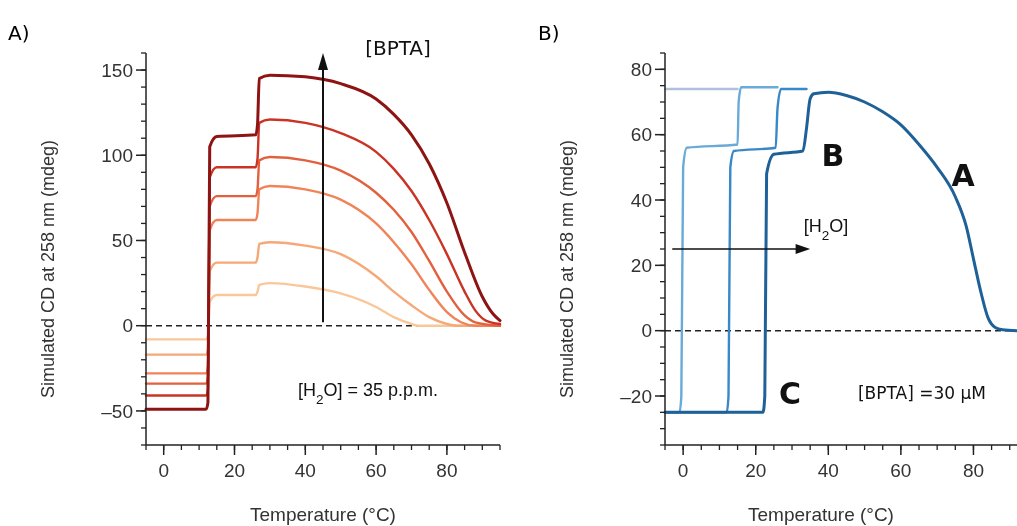  Describe the element at coordinates (963, 175) in the screenshot. I see `annotation: A` at that location.